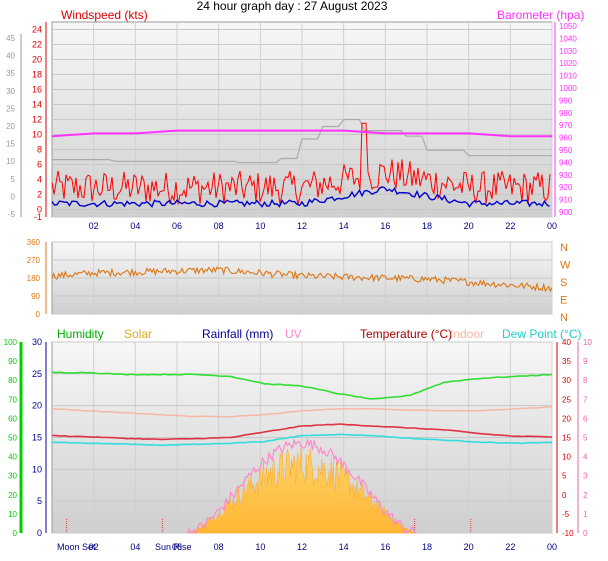 The width and height of the screenshot is (608, 561). I want to click on wind-outer-tick-label: 25, so click(10, 108).